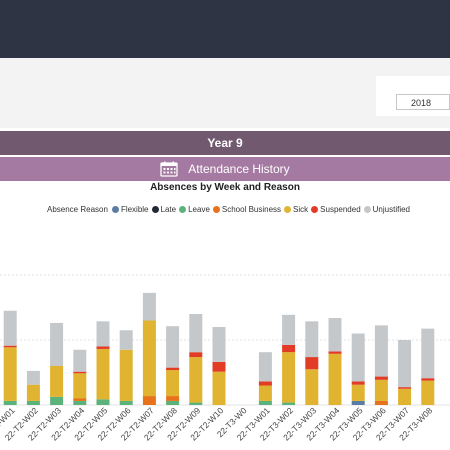  Describe the element at coordinates (169, 169) in the screenshot. I see `calendar-icon` at that location.